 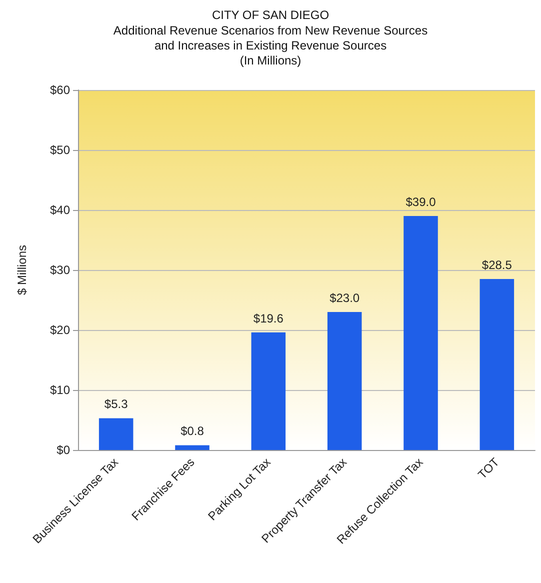 What do you see at coordinates (60, 210) in the screenshot?
I see `y-tick-label: $40` at bounding box center [60, 210].